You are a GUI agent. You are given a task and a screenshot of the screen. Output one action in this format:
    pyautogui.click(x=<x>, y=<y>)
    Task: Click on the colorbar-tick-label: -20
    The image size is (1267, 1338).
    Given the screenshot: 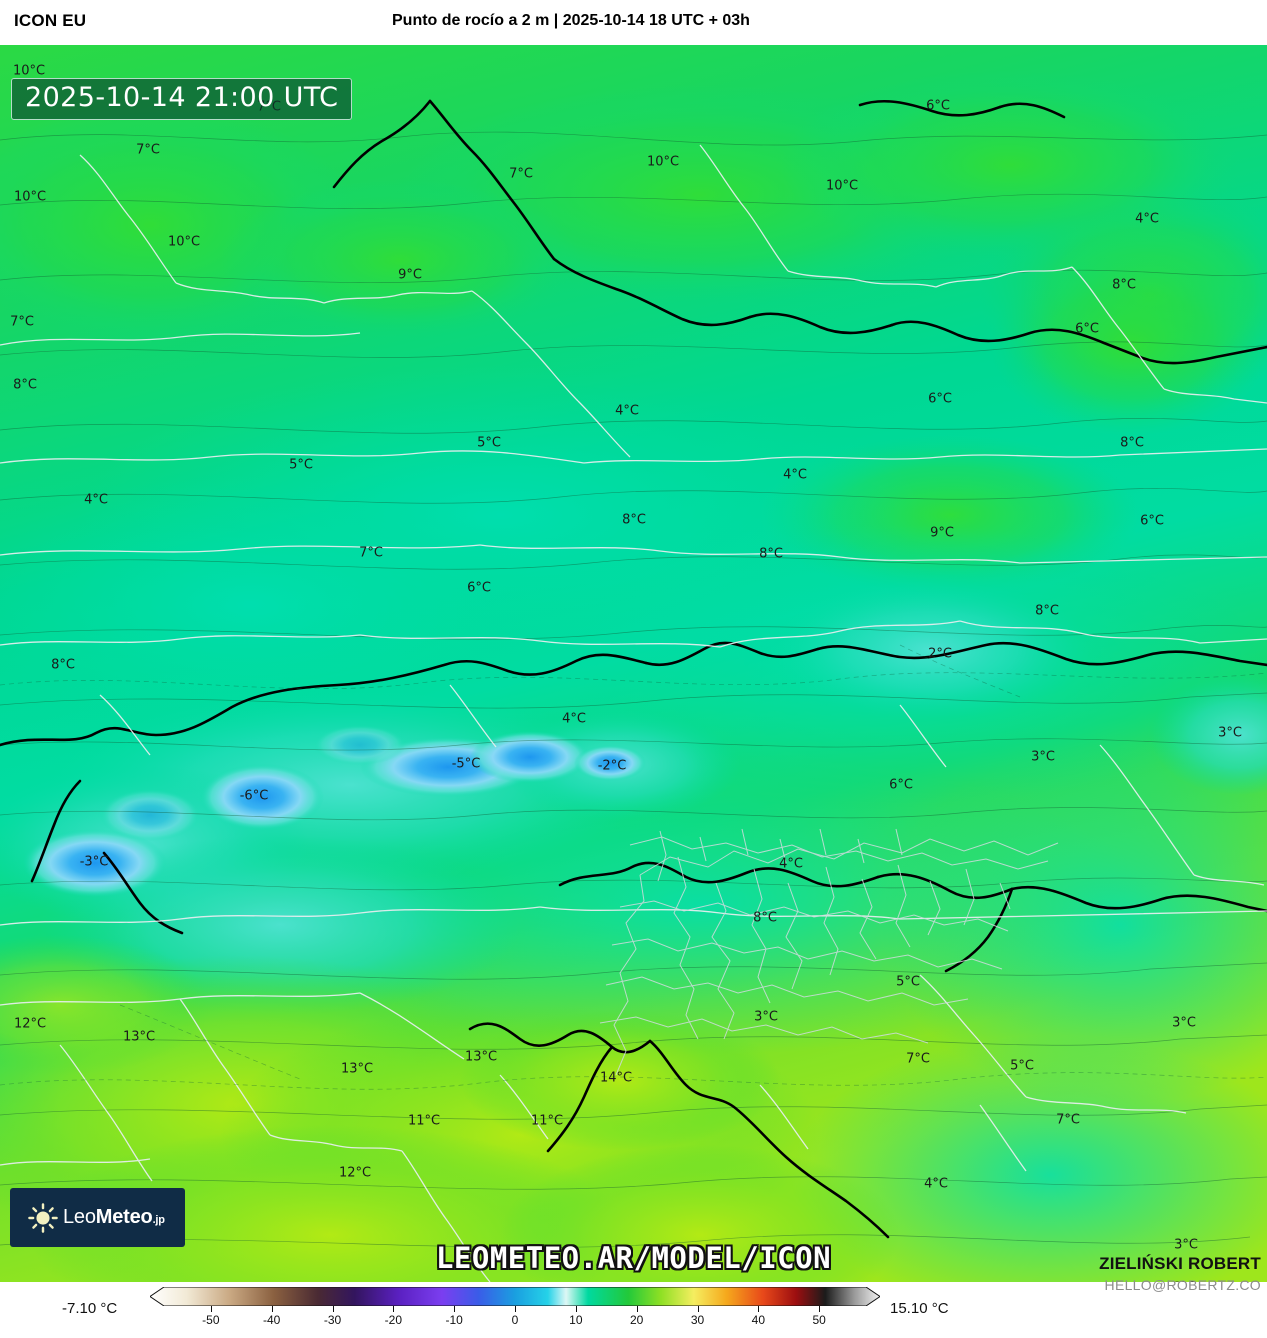 What is the action you would take?
    pyautogui.click(x=393, y=1320)
    